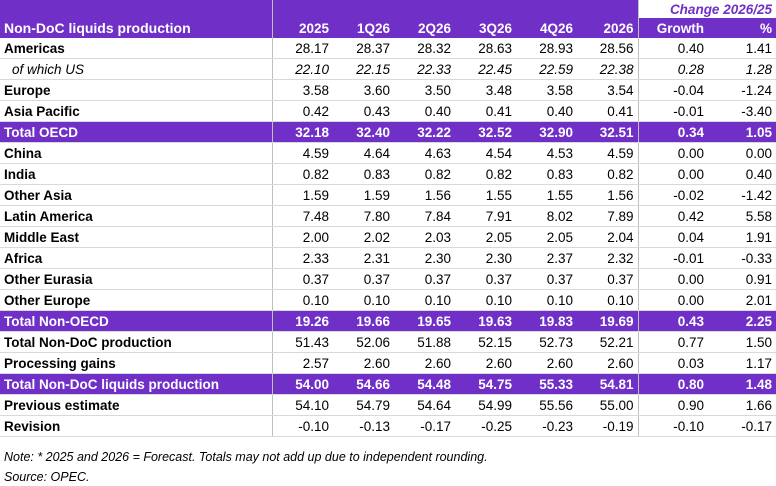 The height and width of the screenshot is (486, 776). Describe the element at coordinates (363, 153) in the screenshot. I see `cell: 4.64` at that location.